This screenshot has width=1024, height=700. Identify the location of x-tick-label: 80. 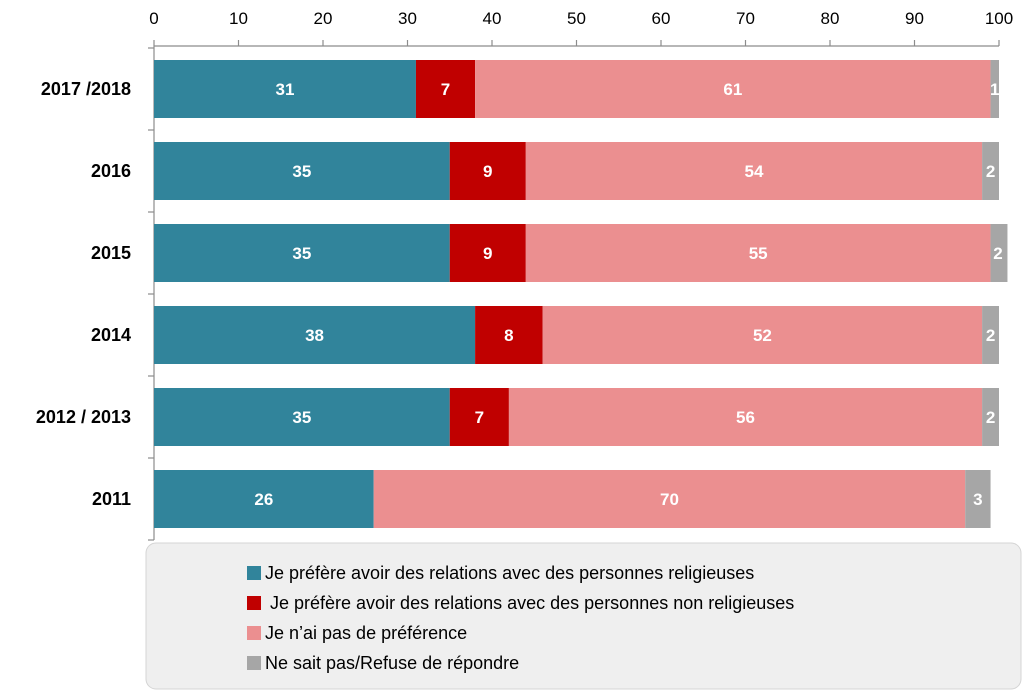
(830, 18).